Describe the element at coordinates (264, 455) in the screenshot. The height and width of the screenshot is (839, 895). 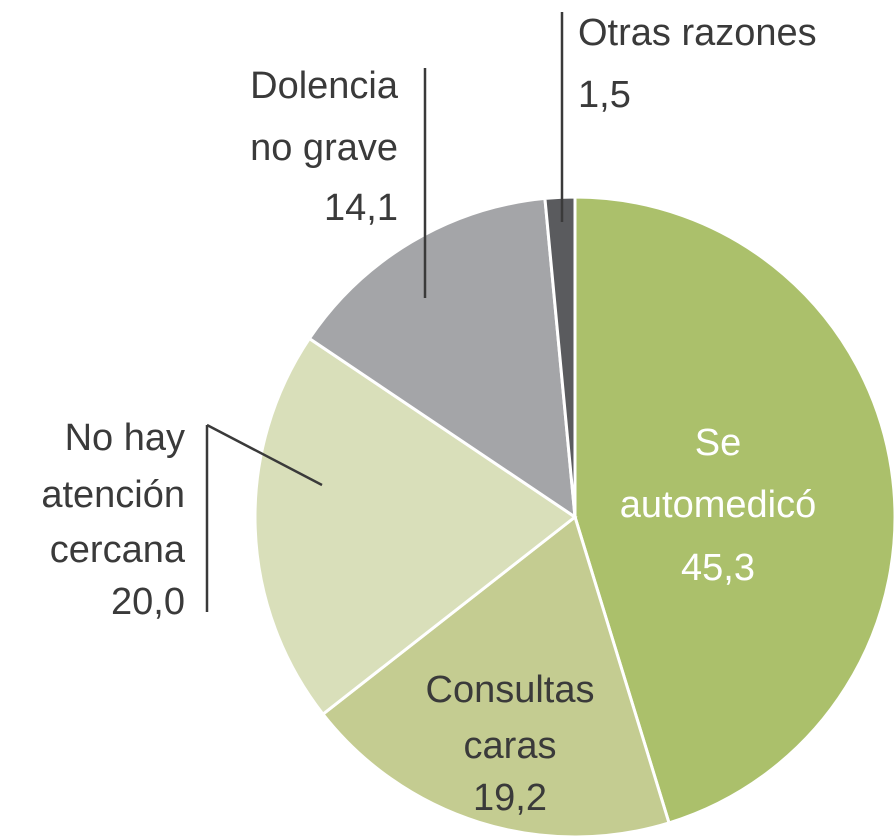
I see `leader-line` at that location.